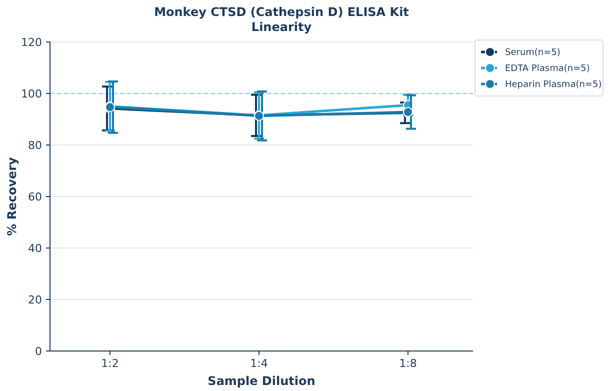 Image resolution: width=608 pixels, height=391 pixels. What do you see at coordinates (259, 363) in the screenshot?
I see `x-tick-label: 1:4` at bounding box center [259, 363].